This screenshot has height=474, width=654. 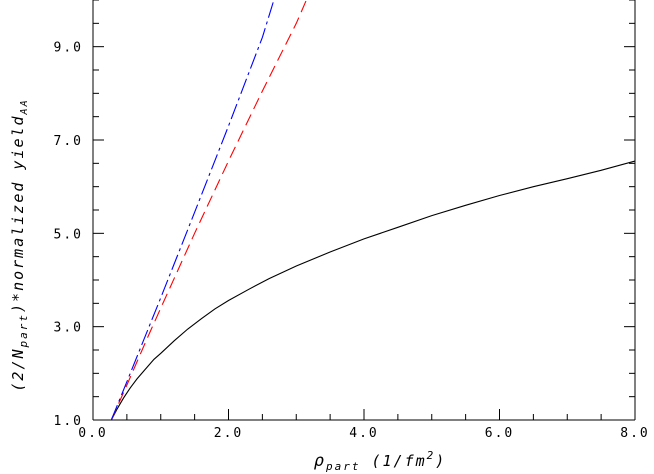 What do you see at coordinates (92, 433) in the screenshot?
I see `x-tick-label: 0.0` at bounding box center [92, 433].